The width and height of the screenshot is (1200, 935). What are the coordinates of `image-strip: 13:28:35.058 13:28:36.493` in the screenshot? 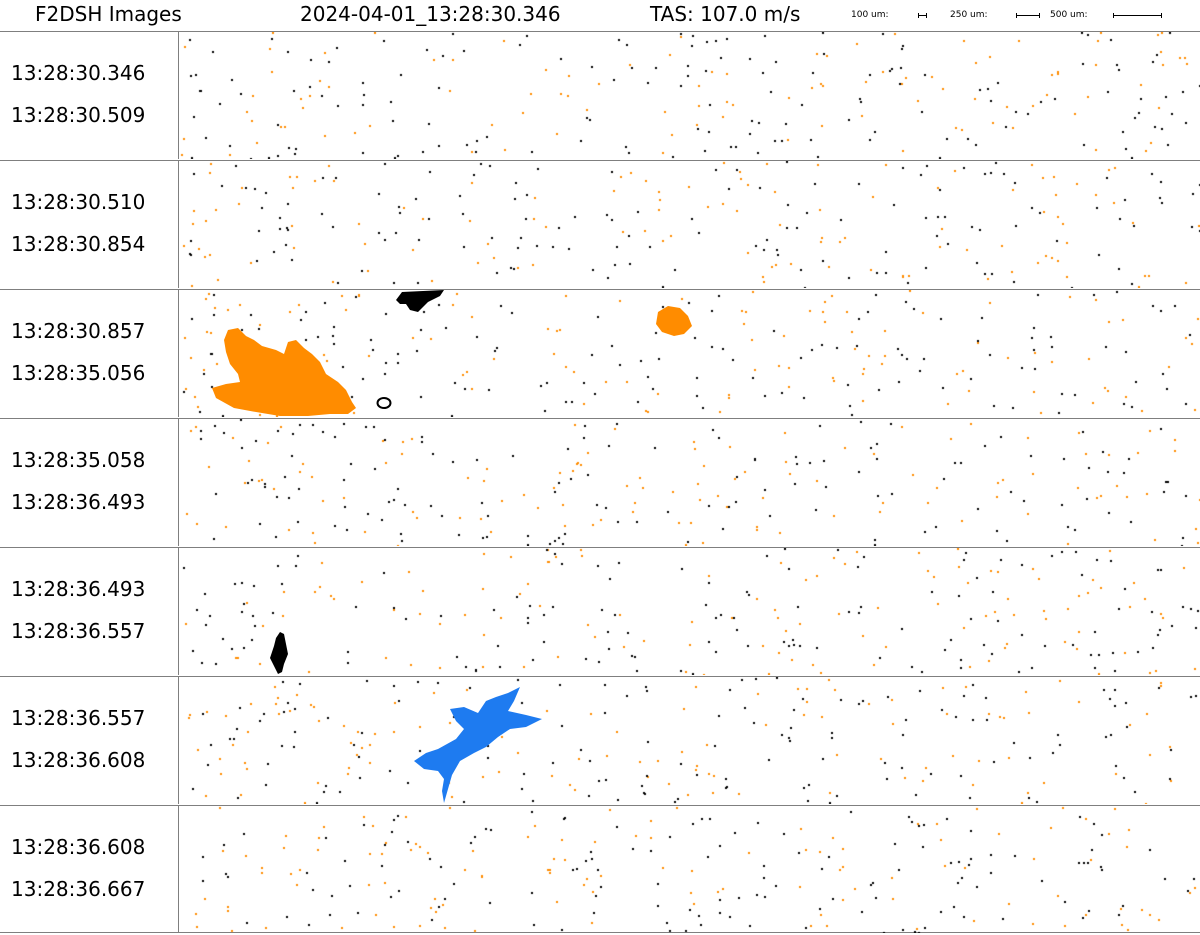 It's located at (600, 482).